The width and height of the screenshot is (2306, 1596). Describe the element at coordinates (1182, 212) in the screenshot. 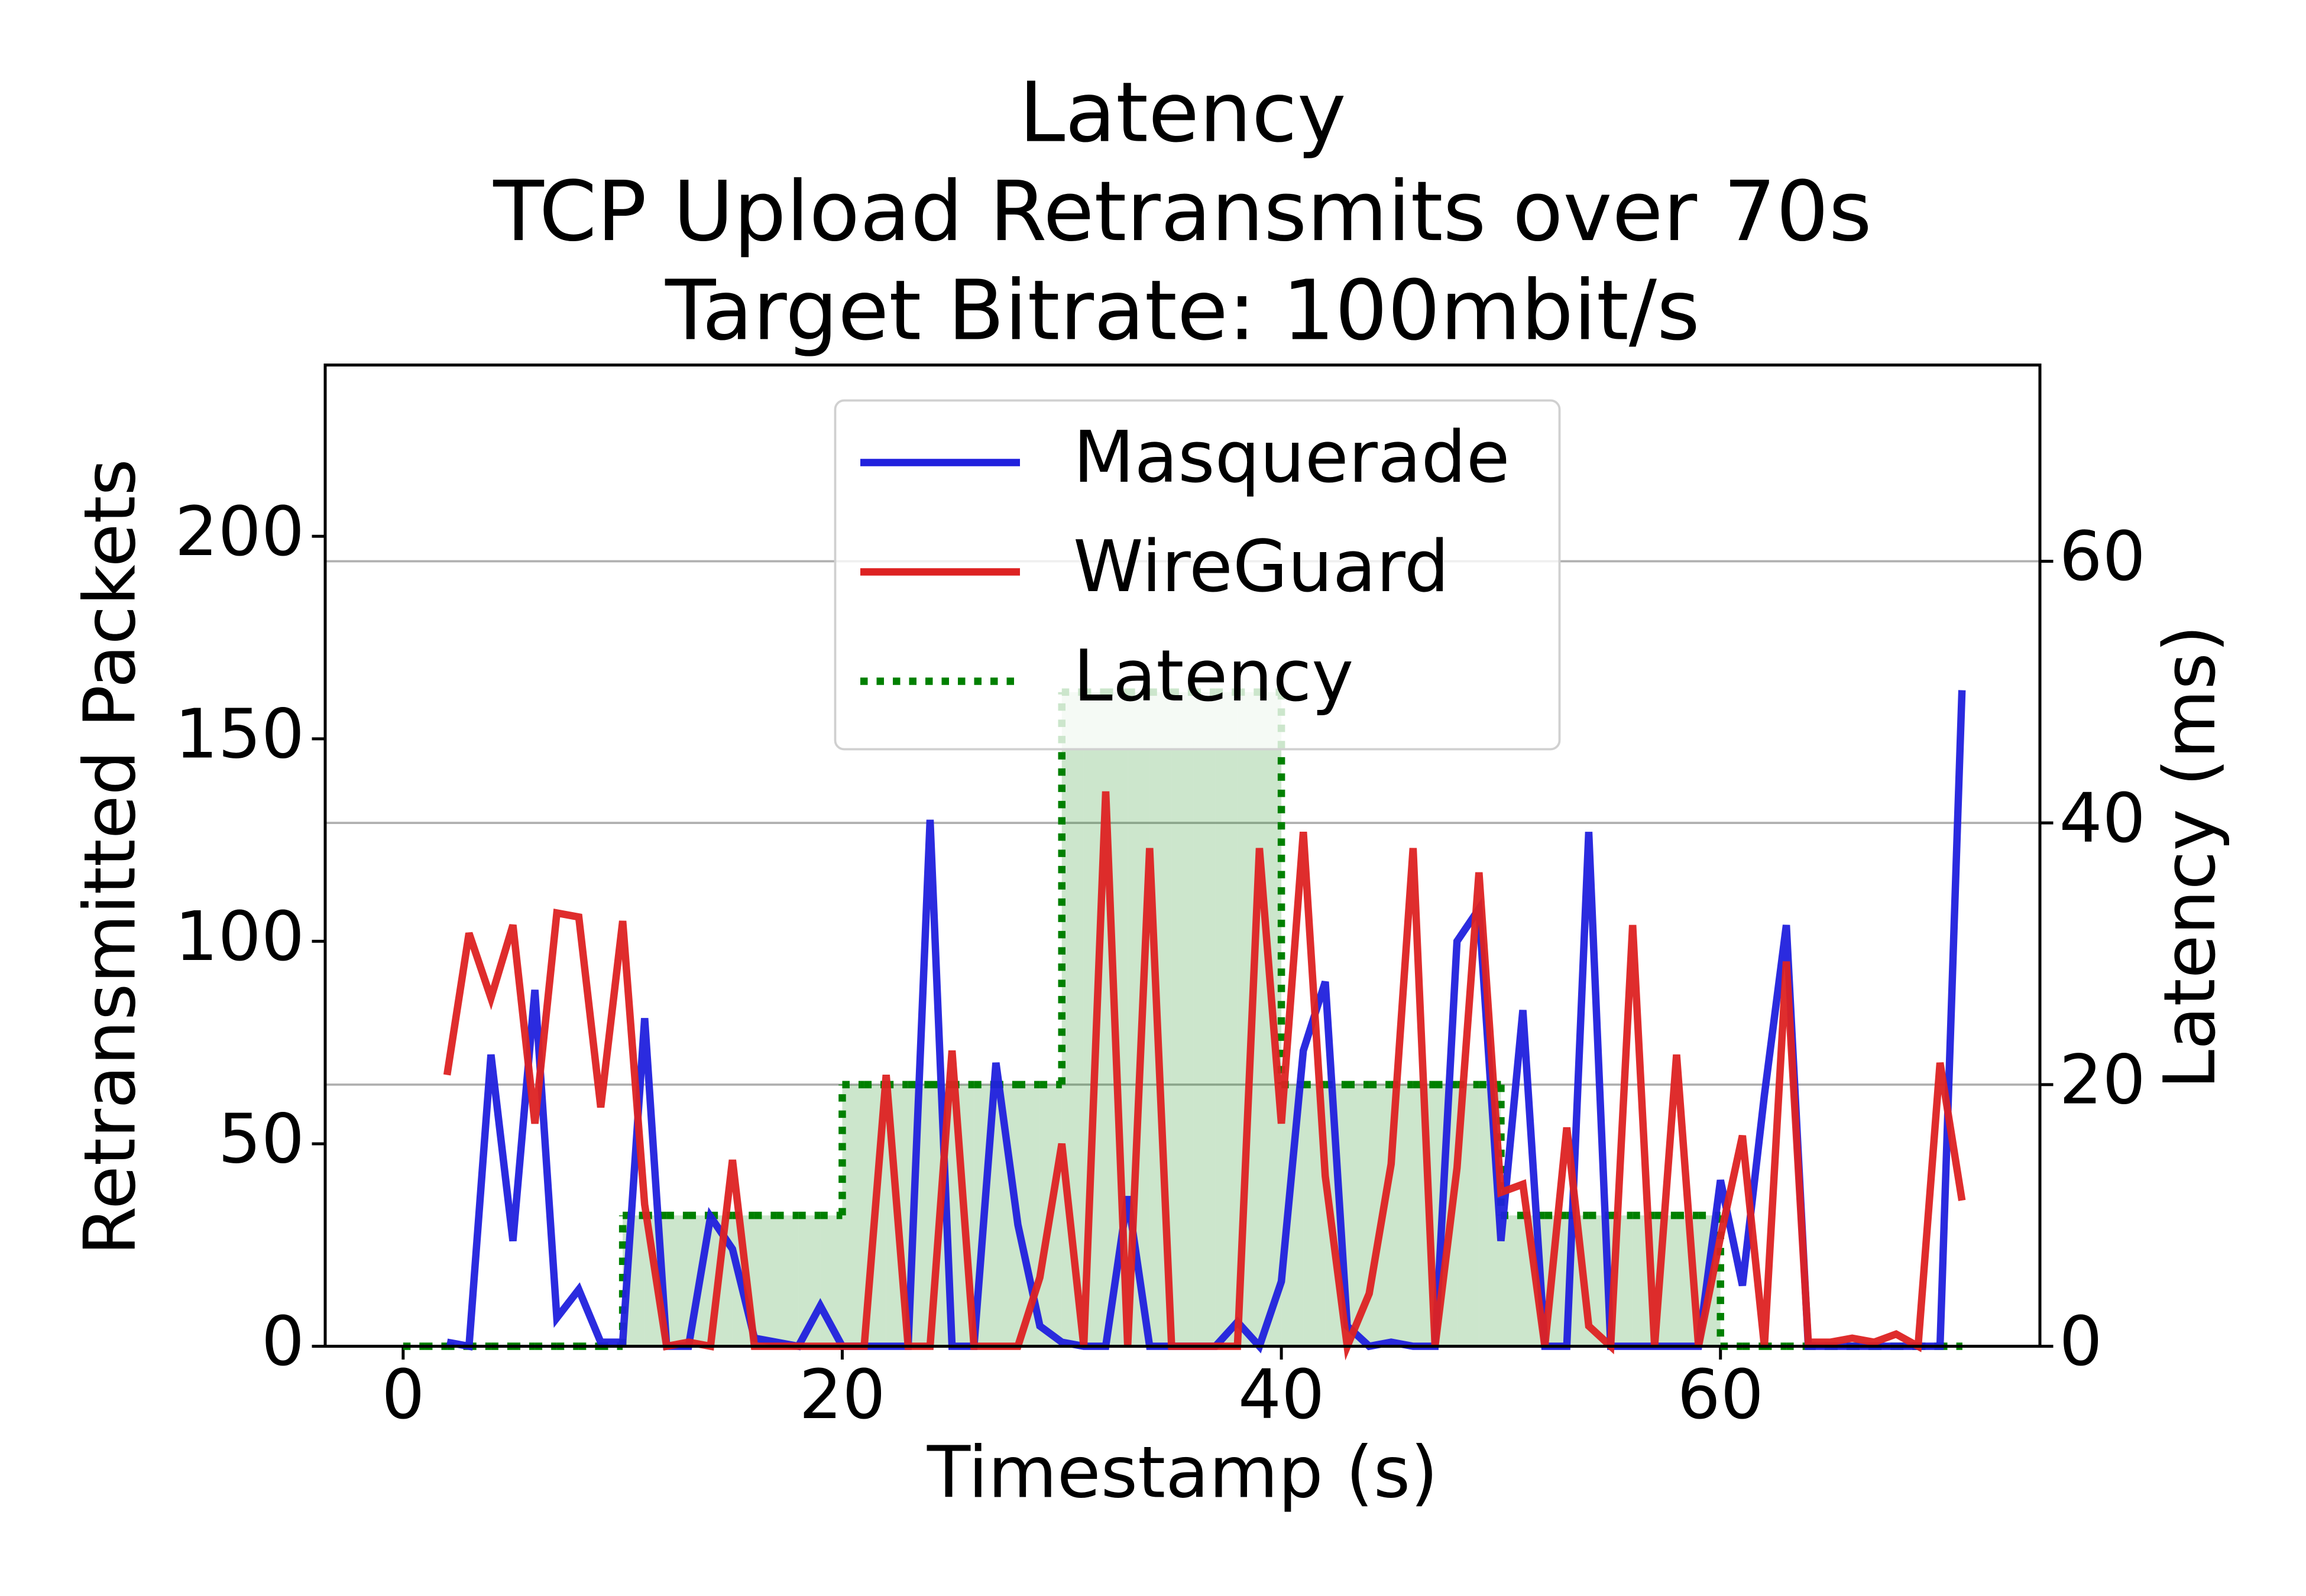

I see `chart-title: TCP Upload Retransmits over 70s` at that location.